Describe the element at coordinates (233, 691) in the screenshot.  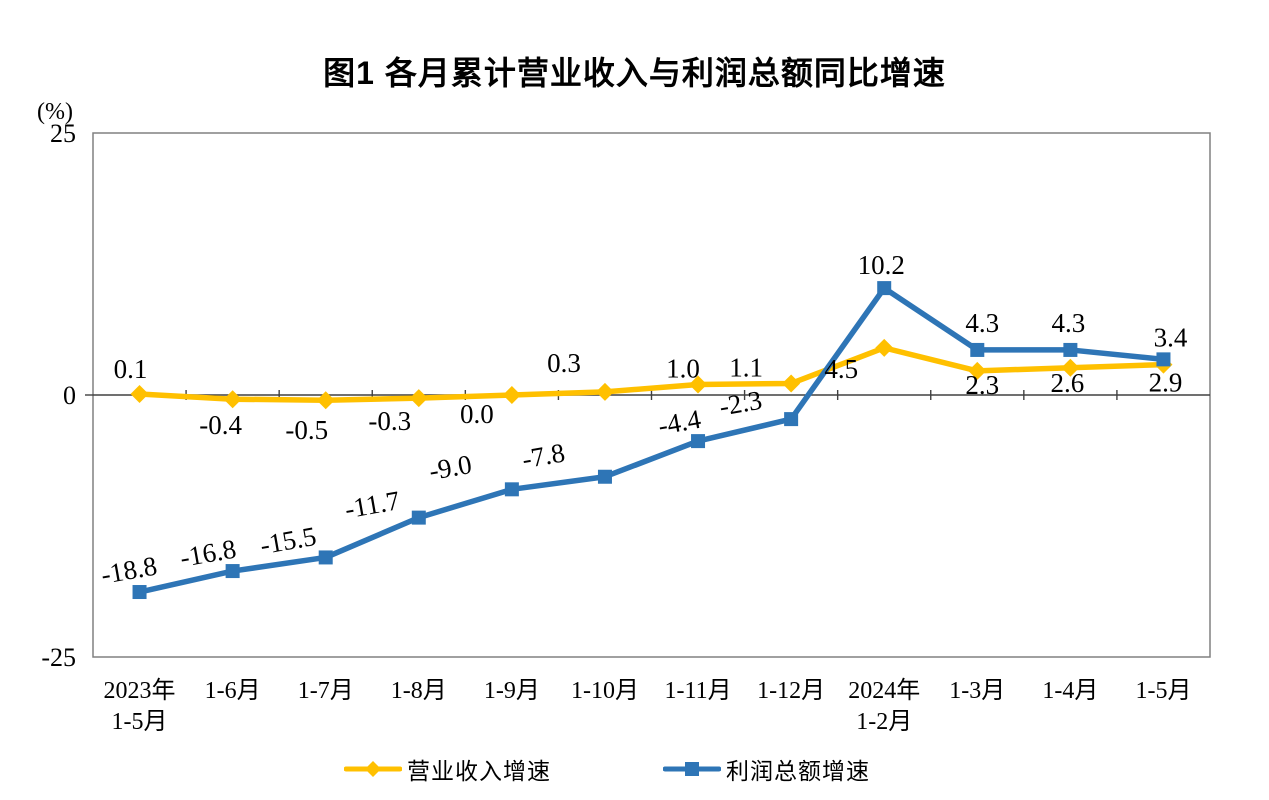
I see `x-axis-label: 1-6月` at that location.